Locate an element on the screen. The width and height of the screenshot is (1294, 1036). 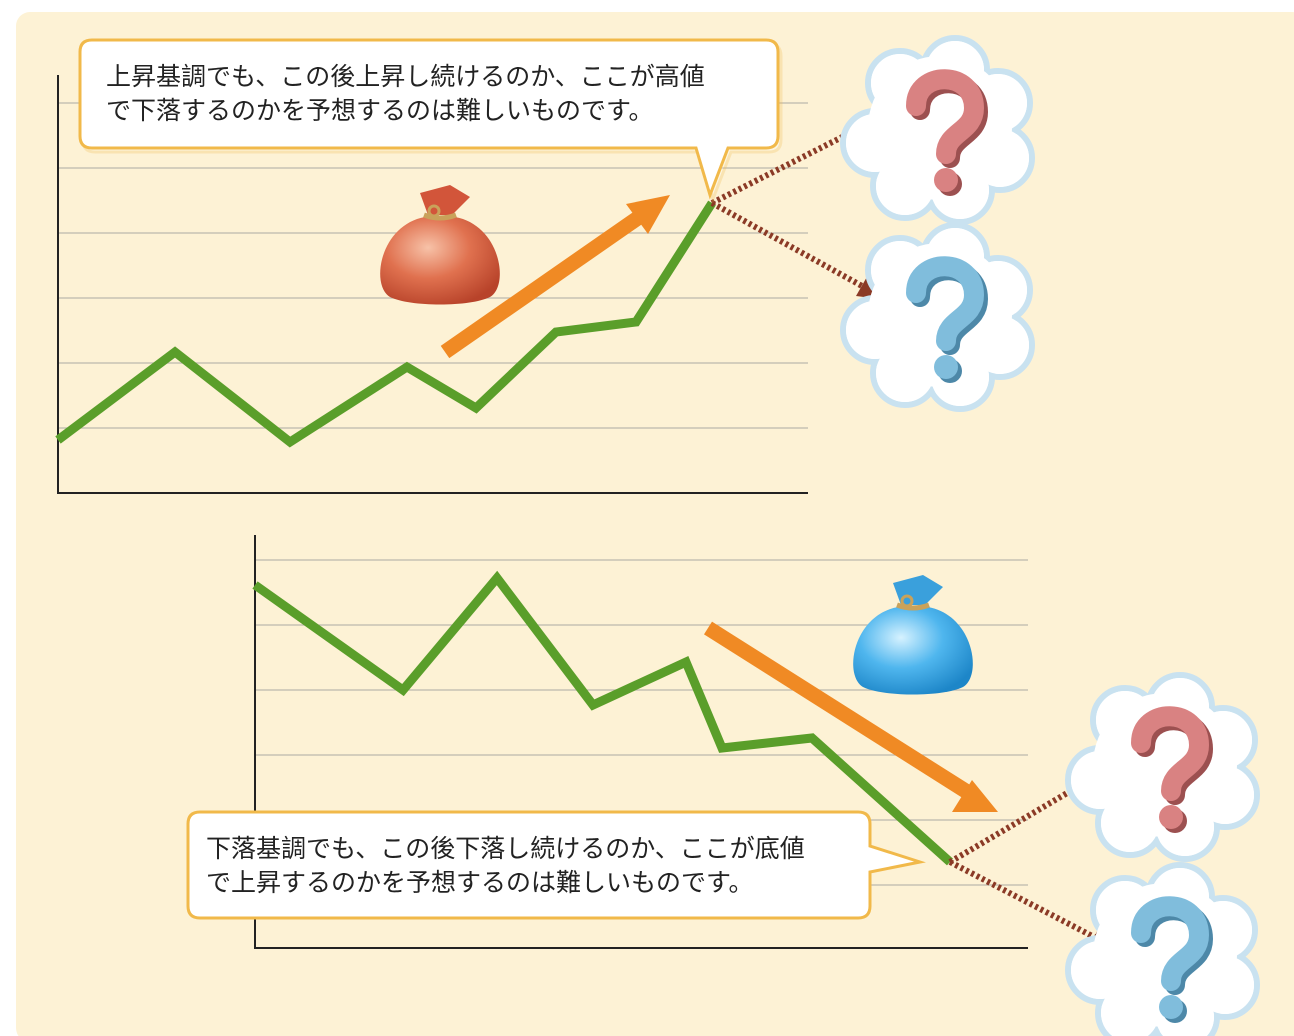
money-bag-blue is located at coordinates (913, 635).